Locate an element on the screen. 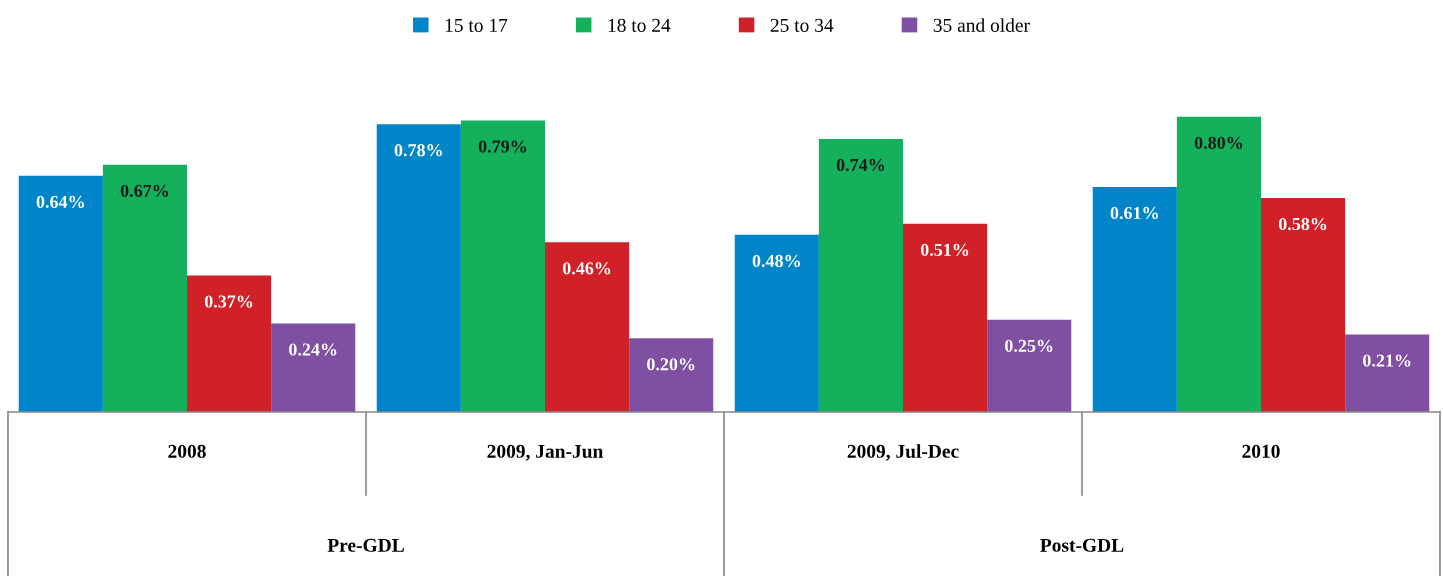  data-label: 0.64% is located at coordinates (60, 202).